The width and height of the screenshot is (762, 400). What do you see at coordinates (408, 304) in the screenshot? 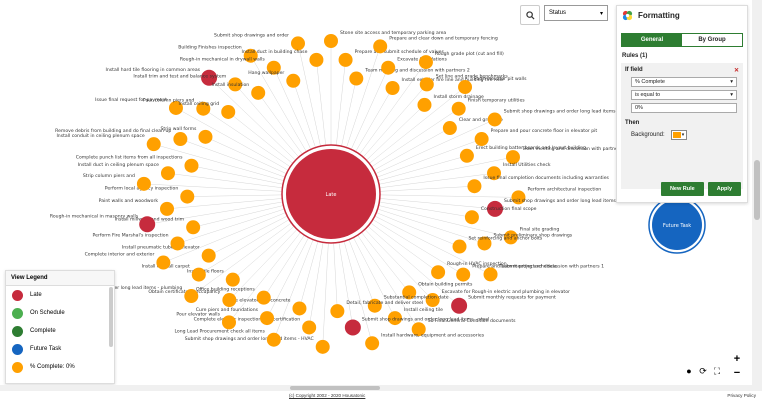
I see `task-node: Substantial completion date` at bounding box center [408, 304].